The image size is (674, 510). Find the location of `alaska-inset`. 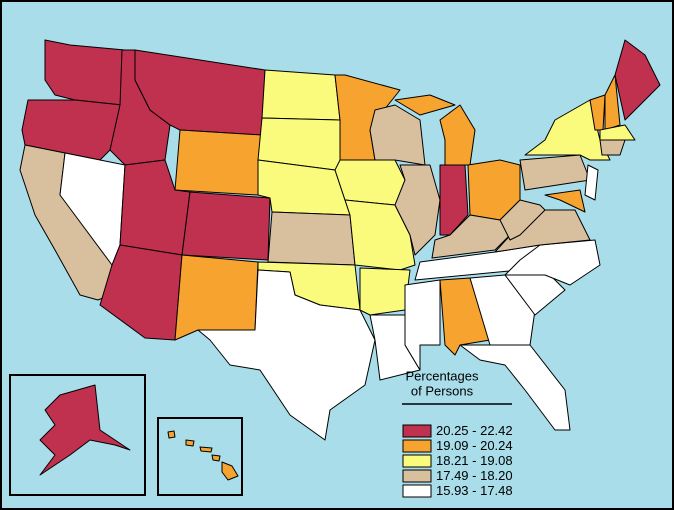

alaska-inset is located at coordinates (77, 435).